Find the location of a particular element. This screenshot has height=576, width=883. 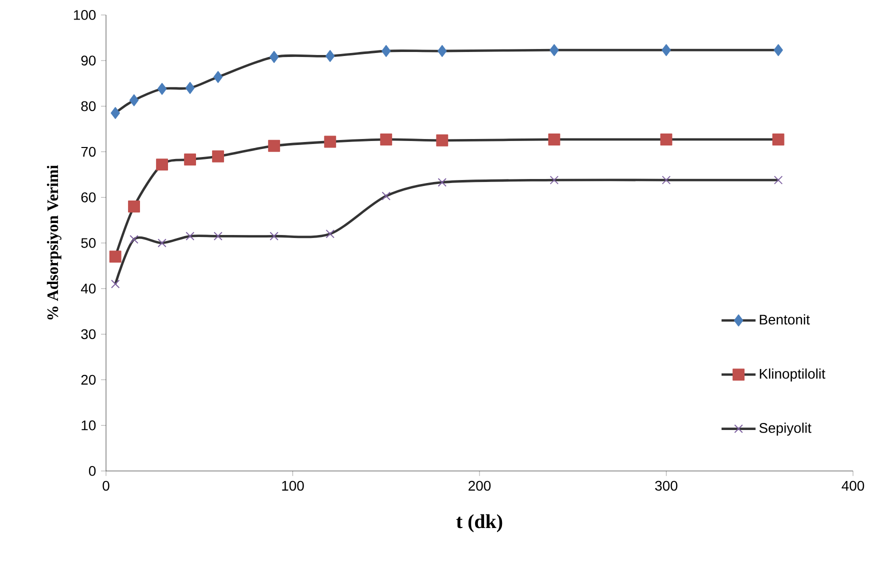

y-tick-label: 70 is located at coordinates (88, 151).